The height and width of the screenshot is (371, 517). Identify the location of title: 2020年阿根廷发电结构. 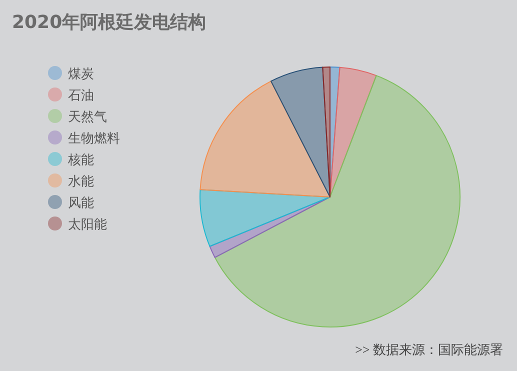
(109, 22).